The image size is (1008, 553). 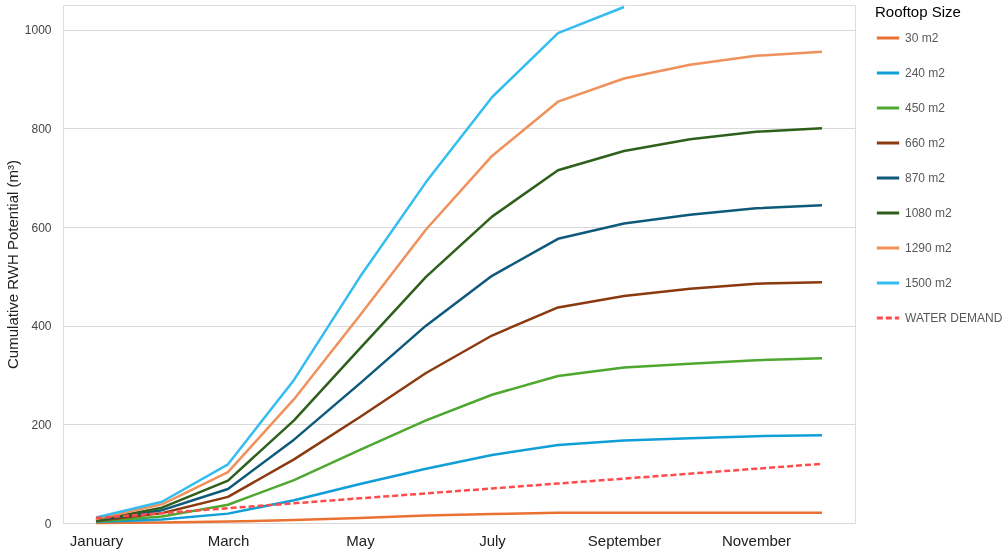 What do you see at coordinates (925, 73) in the screenshot?
I see `legend-label: 240 m2` at bounding box center [925, 73].